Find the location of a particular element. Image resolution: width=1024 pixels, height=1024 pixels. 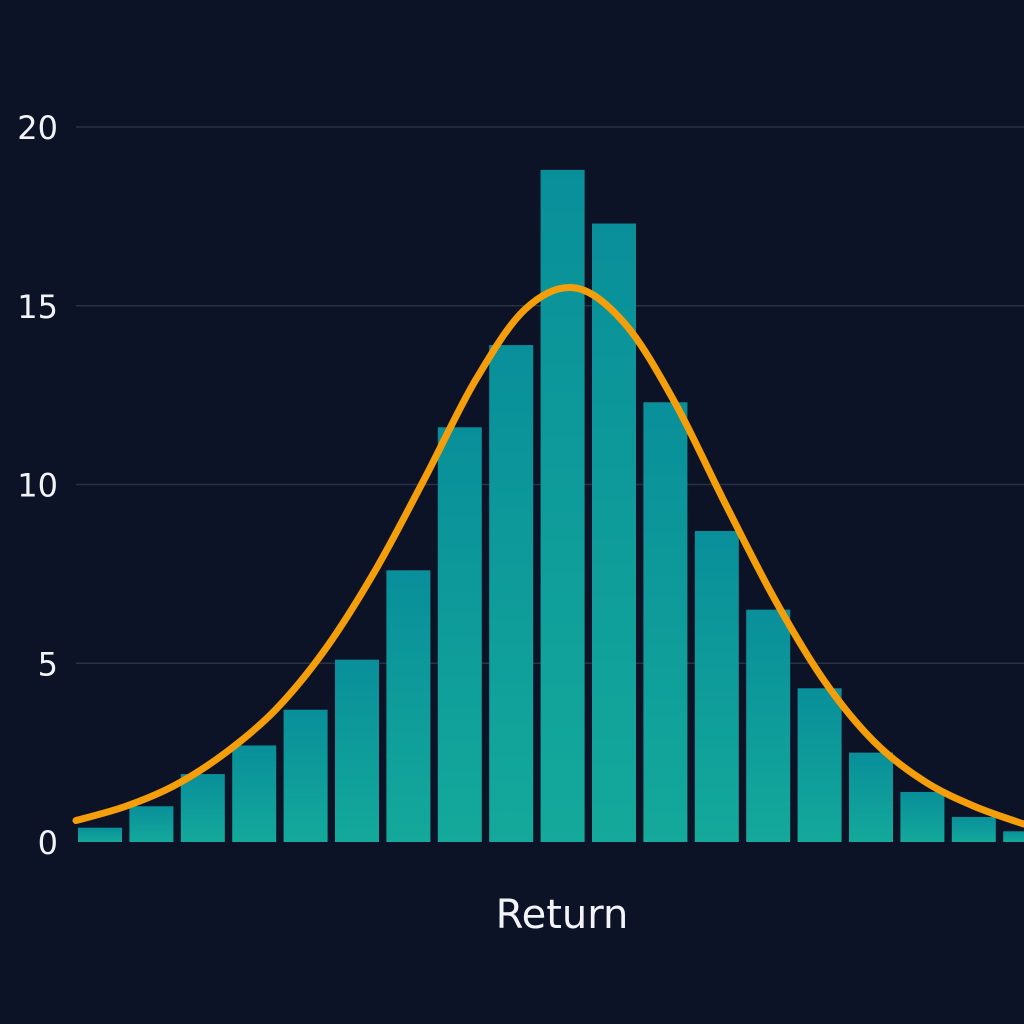

y-tick-label-0: 0 is located at coordinates (48, 843).